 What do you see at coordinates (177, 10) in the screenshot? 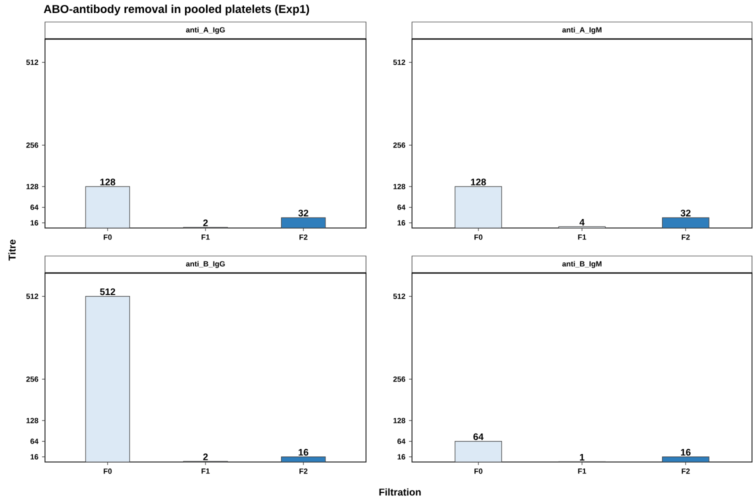
I see `chart-title: ABO-antibody removal in pooled platelets (Exp1)` at bounding box center [177, 10].